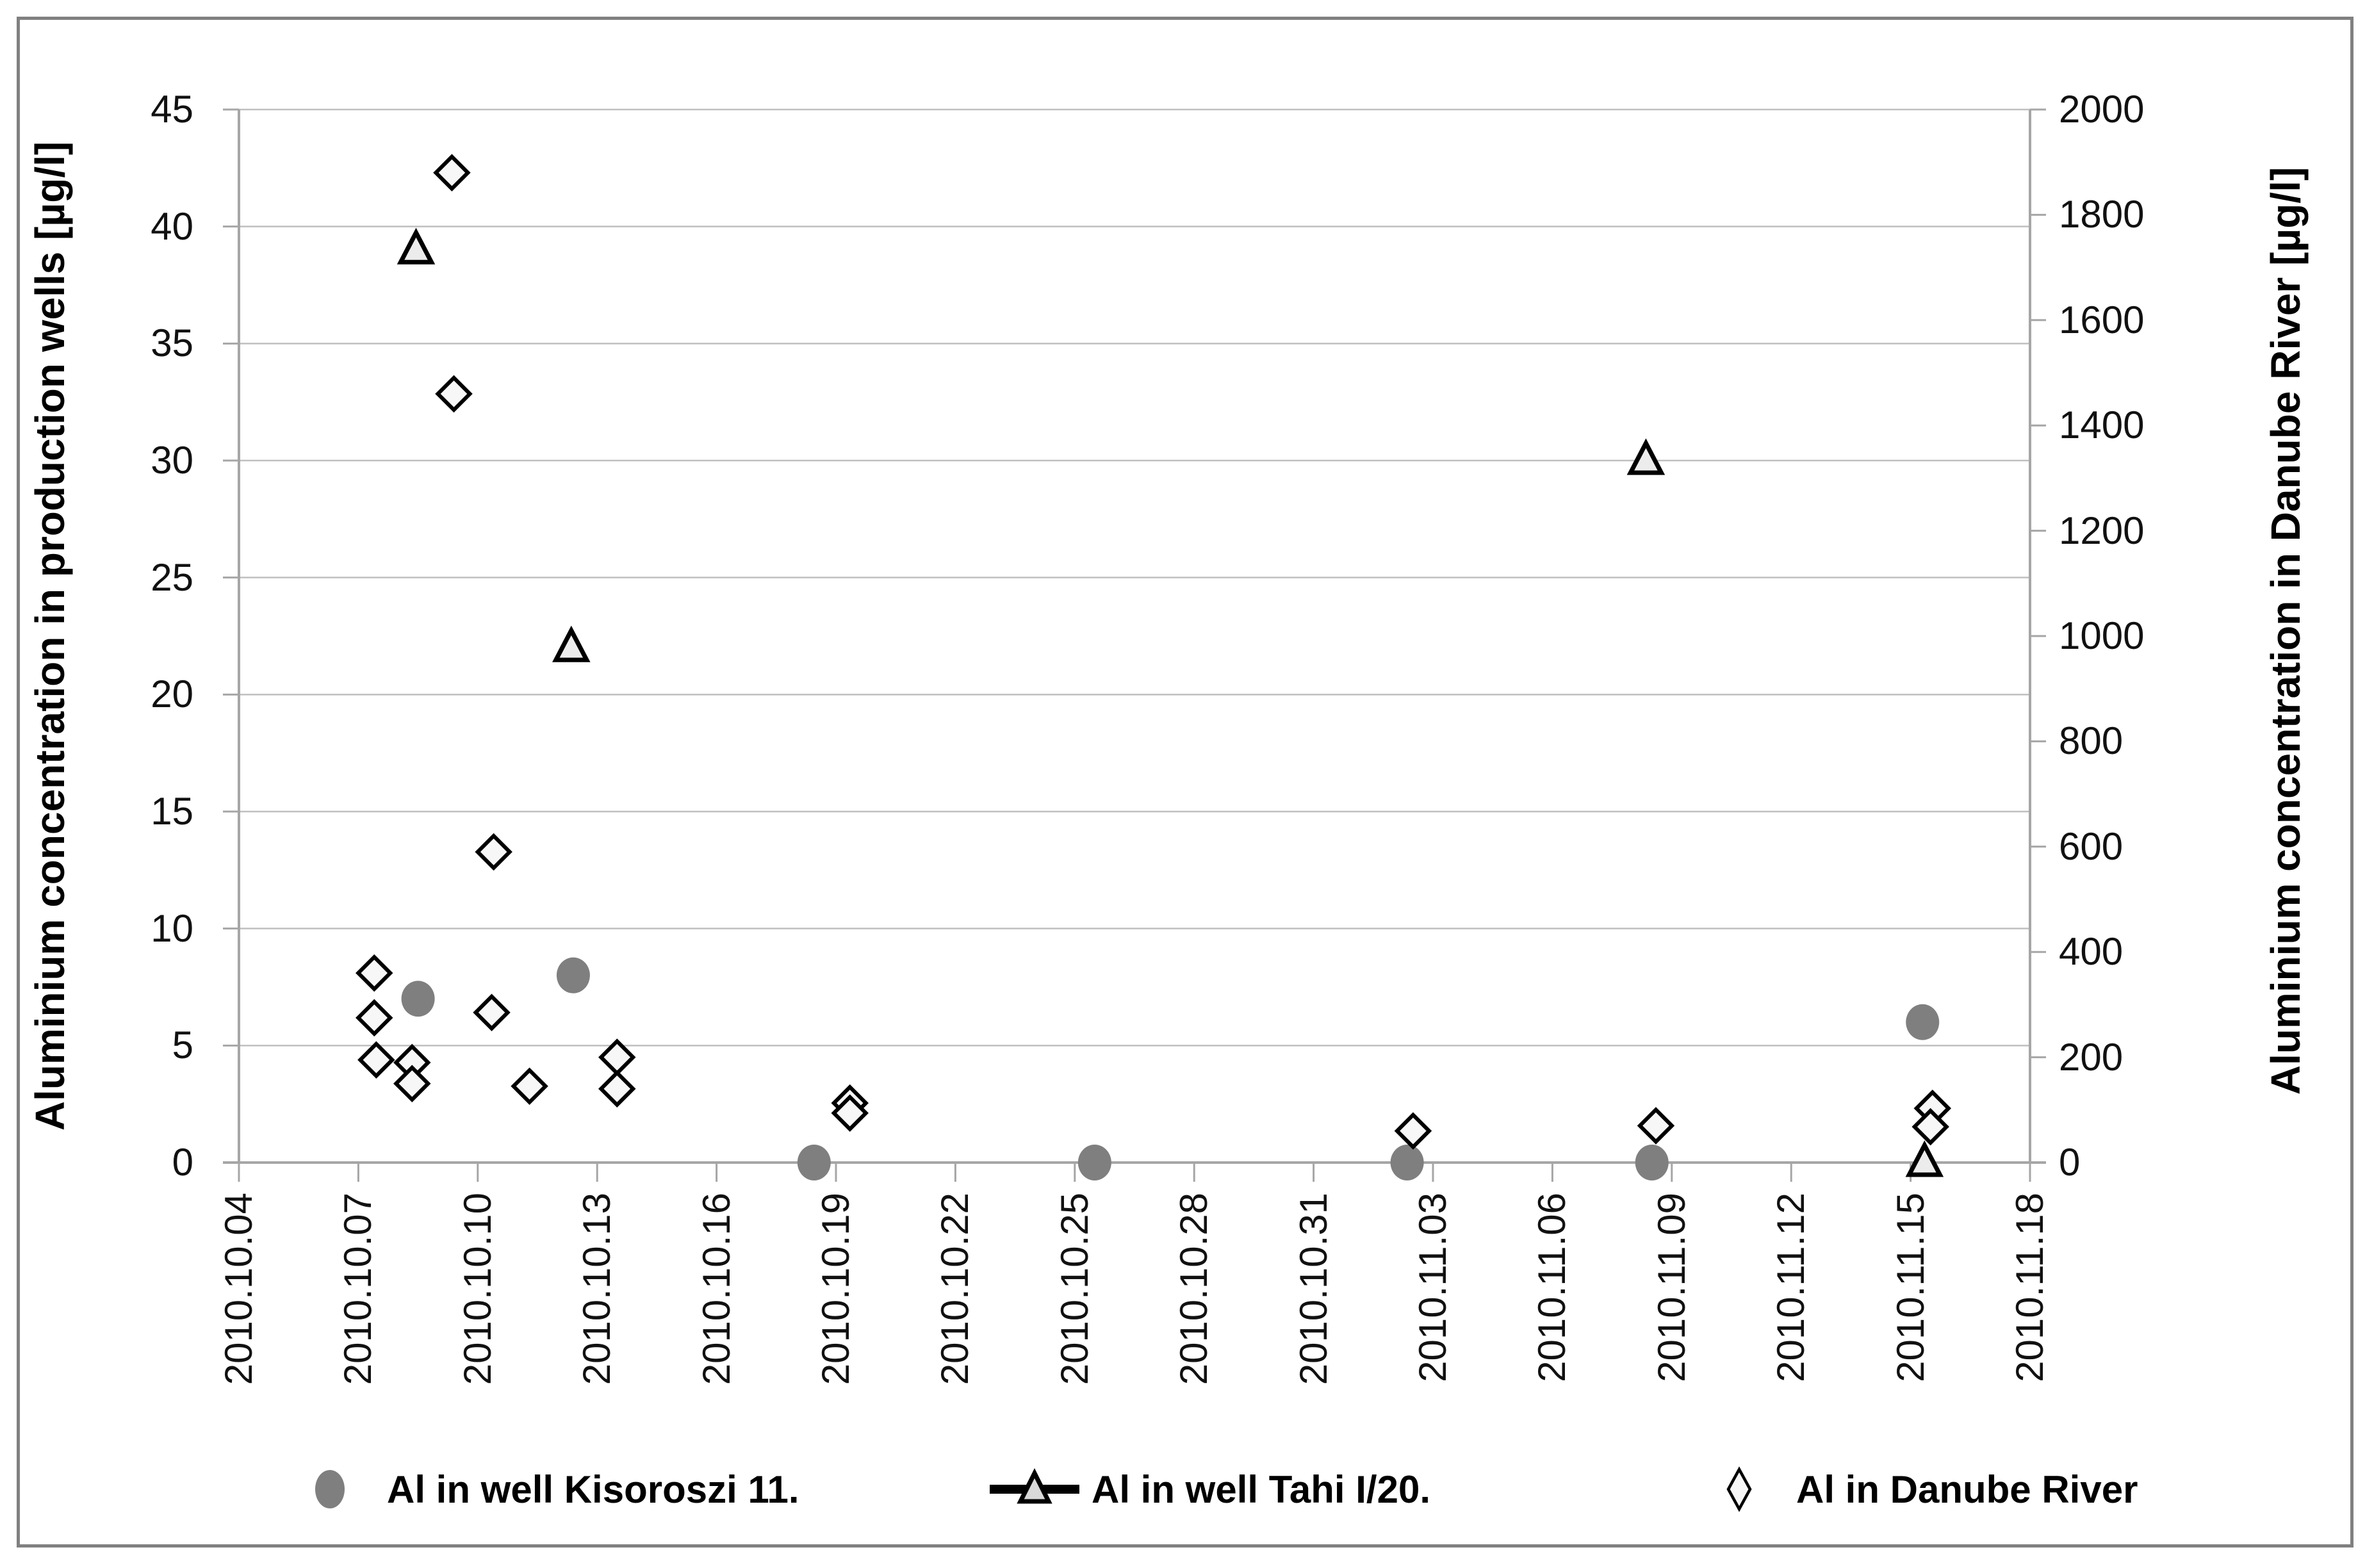  What do you see at coordinates (1261, 1489) in the screenshot?
I see `legend-label: Al in well Tahi I/20.` at bounding box center [1261, 1489].